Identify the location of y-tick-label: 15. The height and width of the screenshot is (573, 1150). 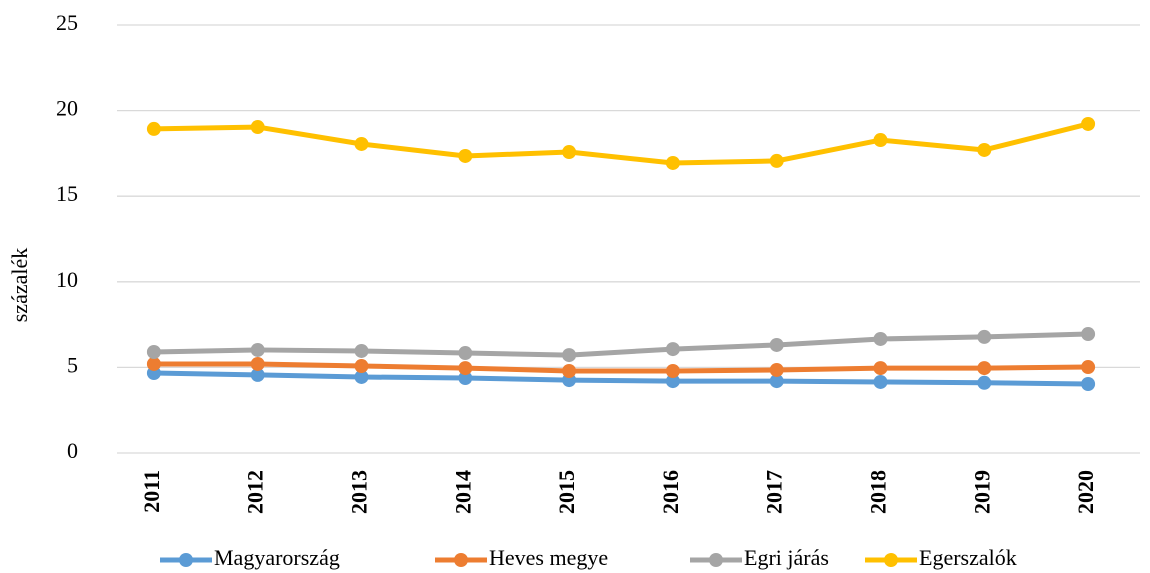
(67, 193).